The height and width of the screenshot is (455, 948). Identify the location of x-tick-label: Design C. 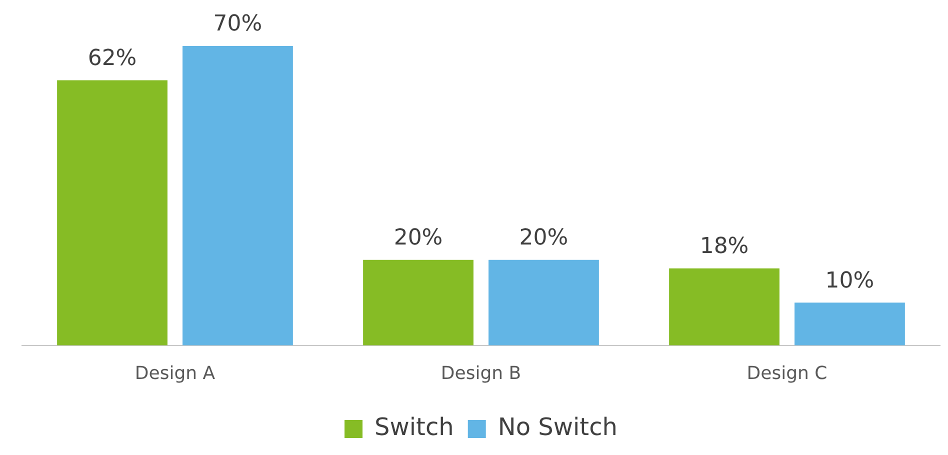
(787, 373).